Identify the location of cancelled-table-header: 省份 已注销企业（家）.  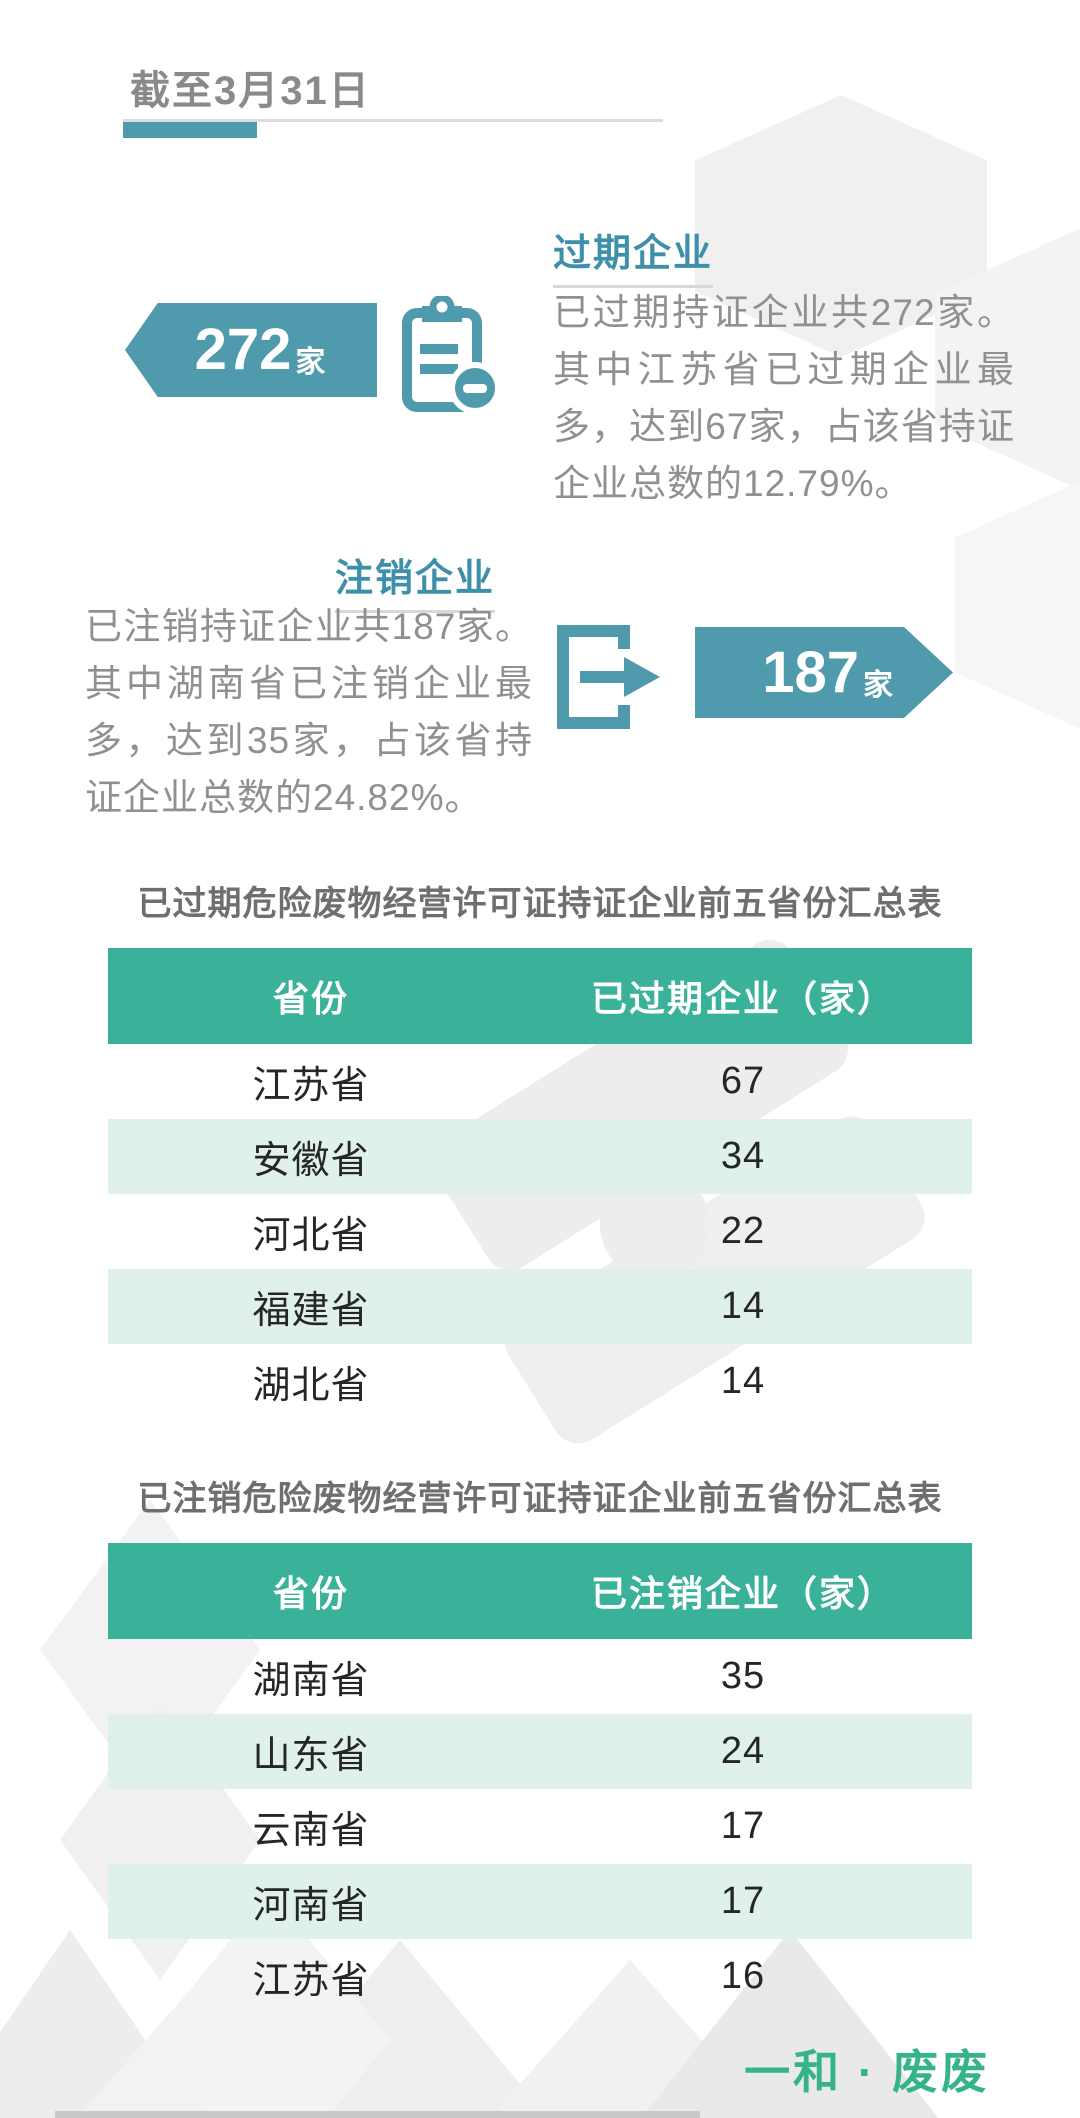
(540, 1591).